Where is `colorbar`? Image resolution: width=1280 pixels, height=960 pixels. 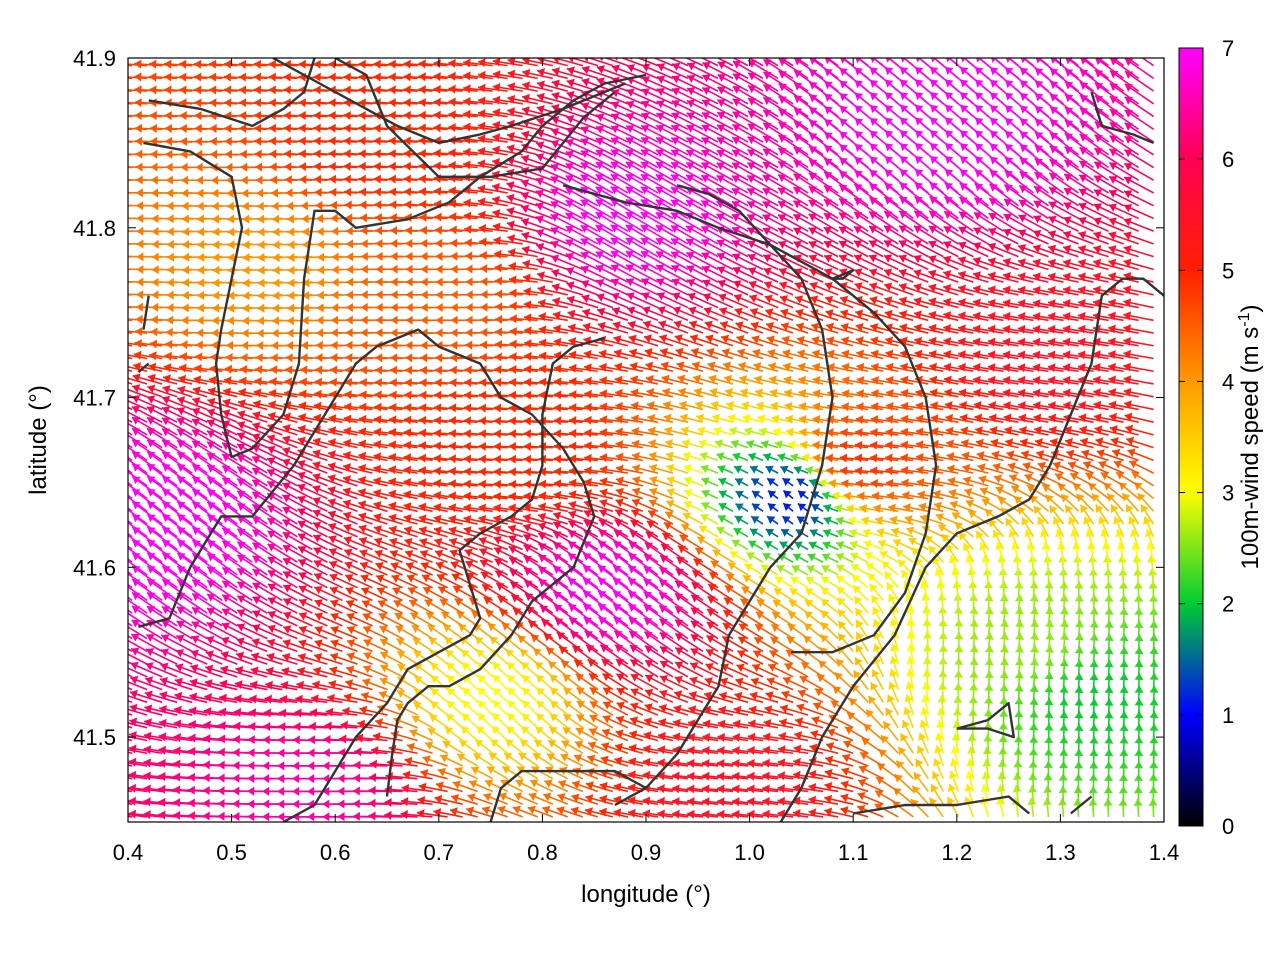 colorbar is located at coordinates (1191, 437).